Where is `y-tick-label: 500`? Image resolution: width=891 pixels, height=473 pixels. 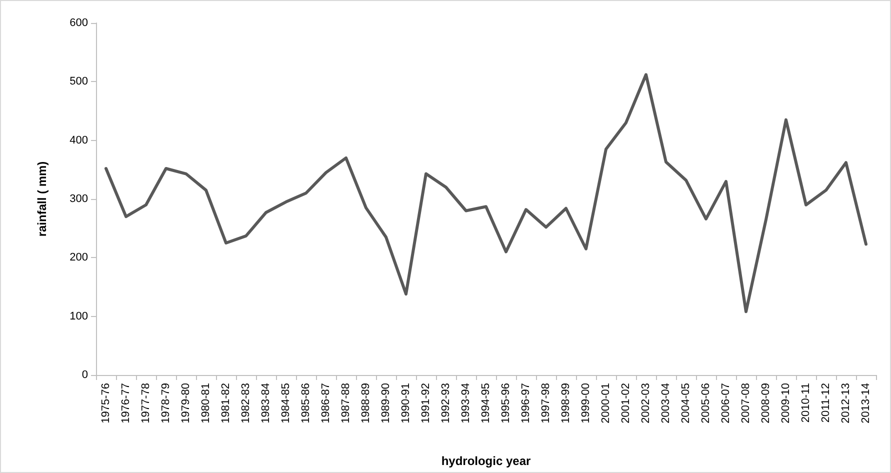 y-tick-label: 500 is located at coordinates (79, 82).